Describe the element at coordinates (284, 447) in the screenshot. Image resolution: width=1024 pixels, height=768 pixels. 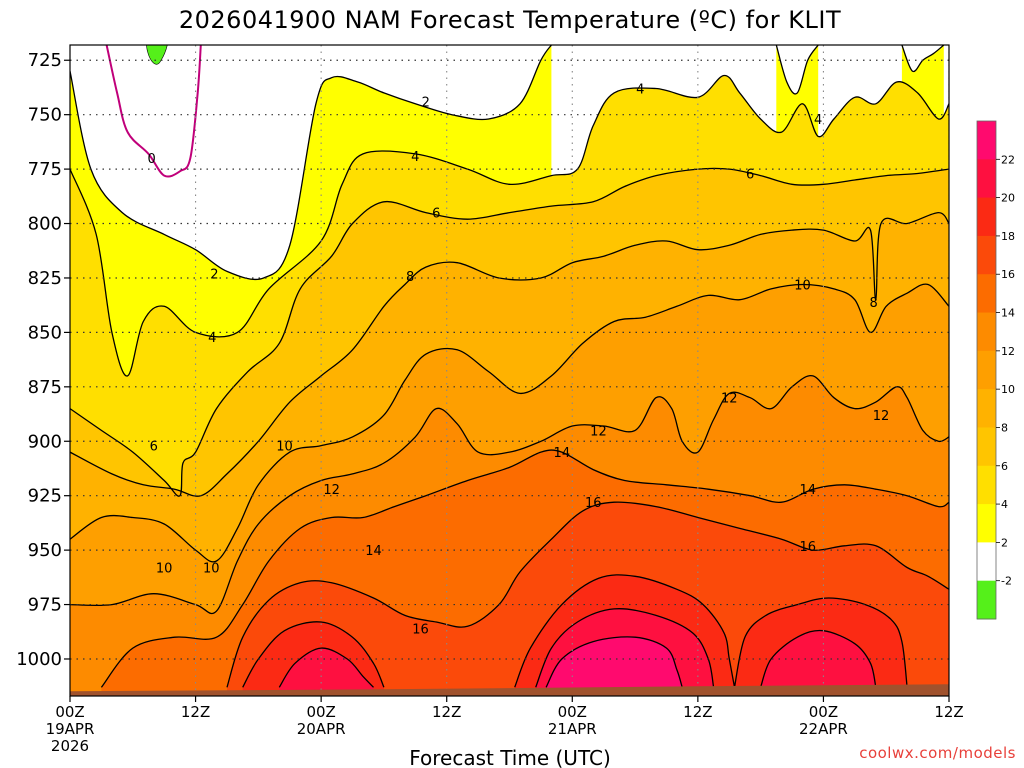
I see `contour-label-extra-14: 10` at that location.